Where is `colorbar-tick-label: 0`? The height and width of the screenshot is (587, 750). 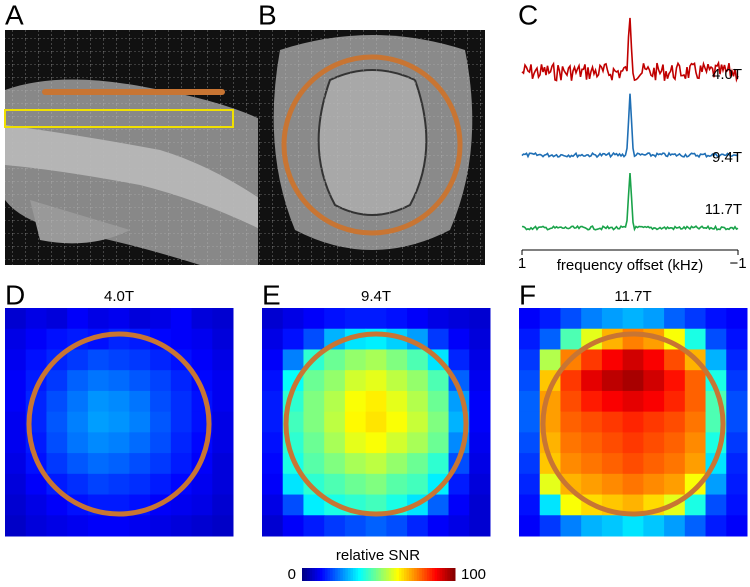 colorbar-tick-label: 0 is located at coordinates (292, 574).